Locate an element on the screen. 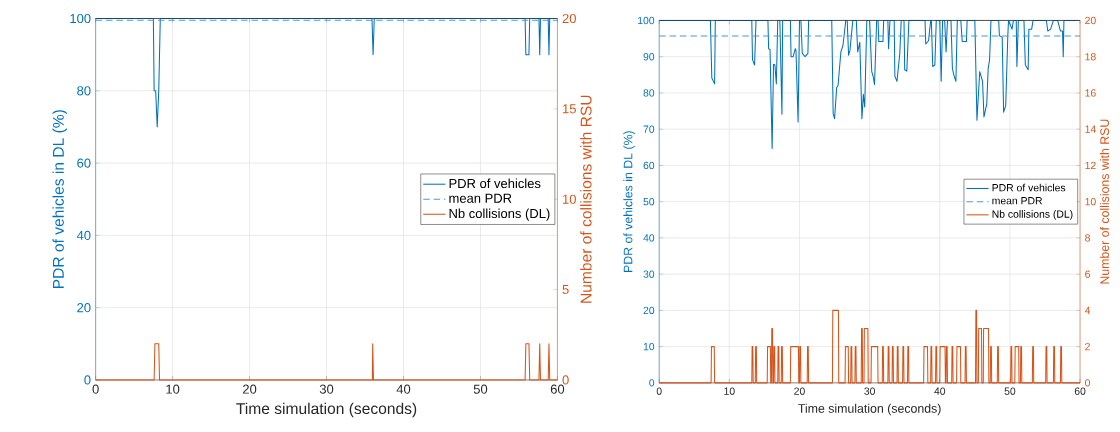 The height and width of the screenshot is (432, 1120). y2-tick-label: 2 is located at coordinates (1087, 347).